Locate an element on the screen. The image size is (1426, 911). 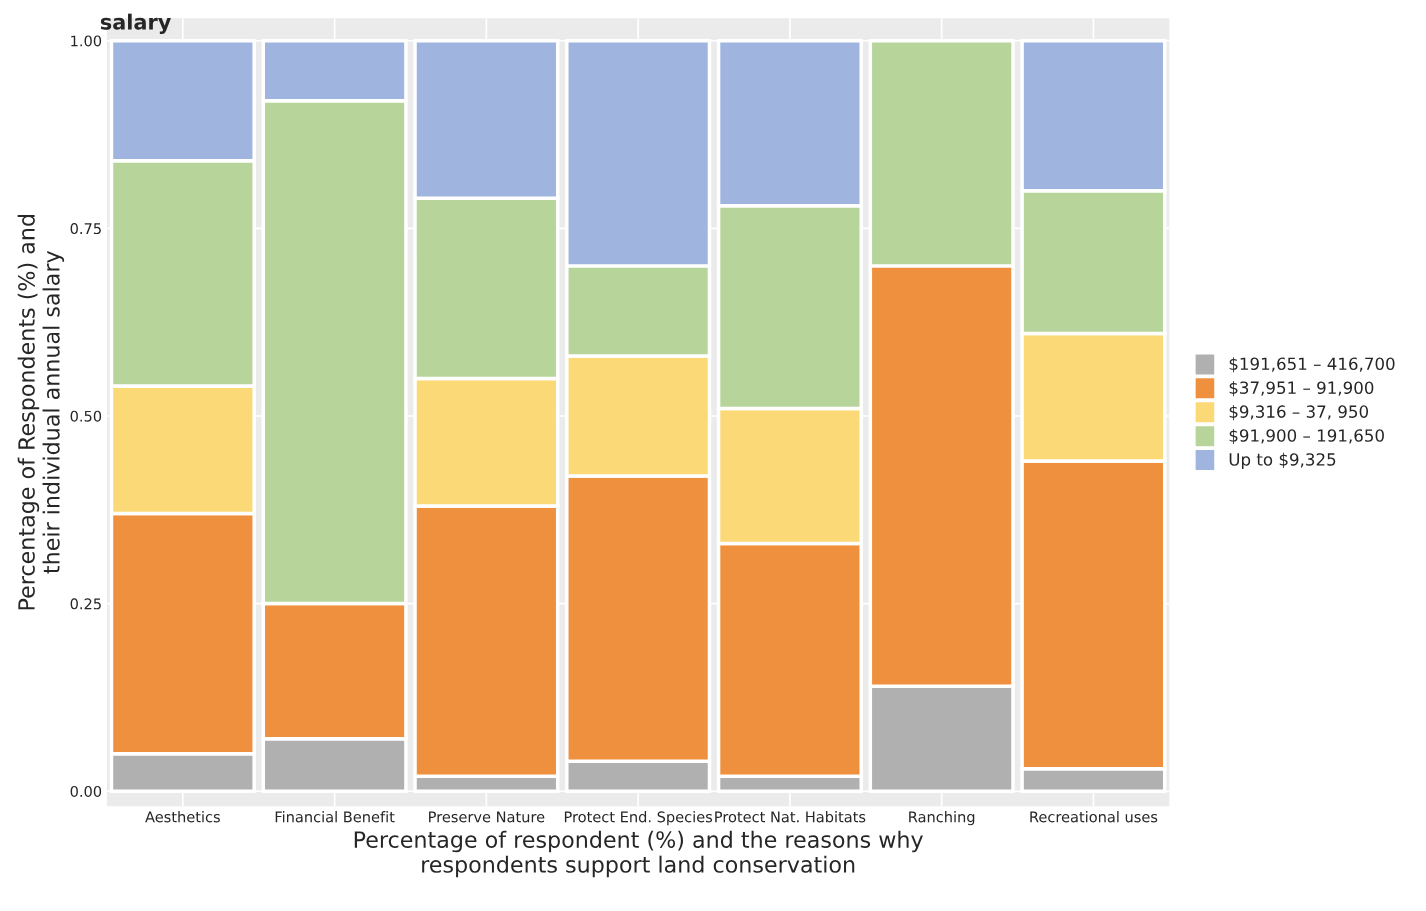
x-tick-label: Recreational uses is located at coordinates (1094, 817).